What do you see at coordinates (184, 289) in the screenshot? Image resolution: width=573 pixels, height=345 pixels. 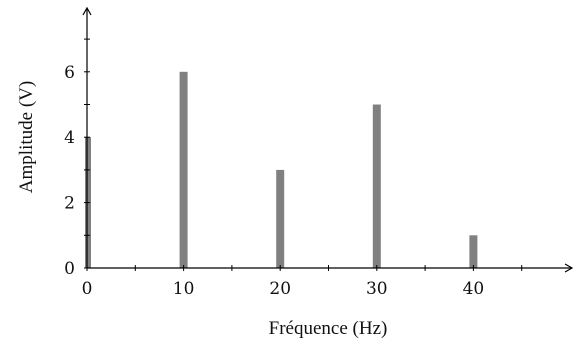 I see `x-tick-label-10: 10` at bounding box center [184, 289].